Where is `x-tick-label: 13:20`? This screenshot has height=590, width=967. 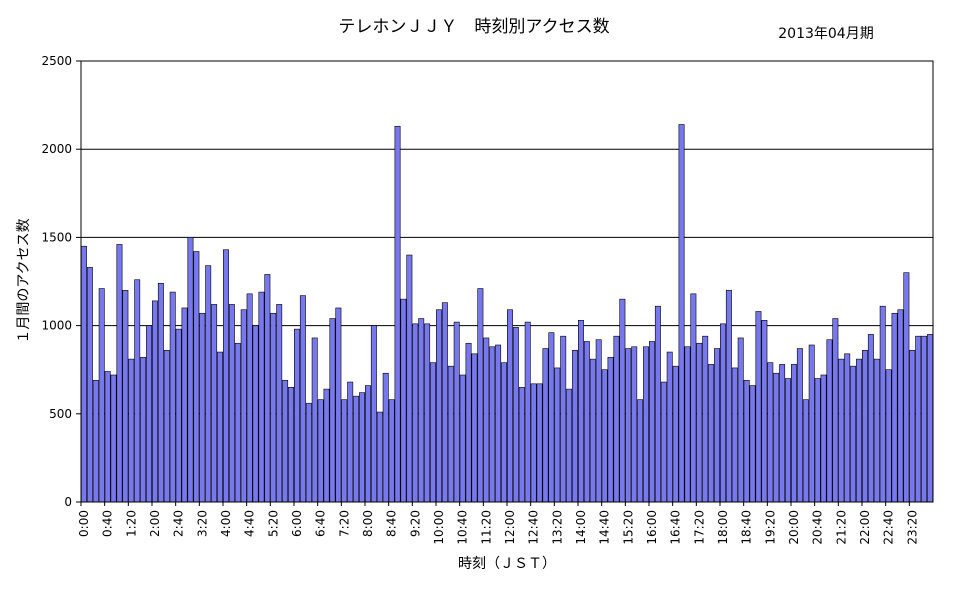 x-tick-label: 13:20 is located at coordinates (557, 527).